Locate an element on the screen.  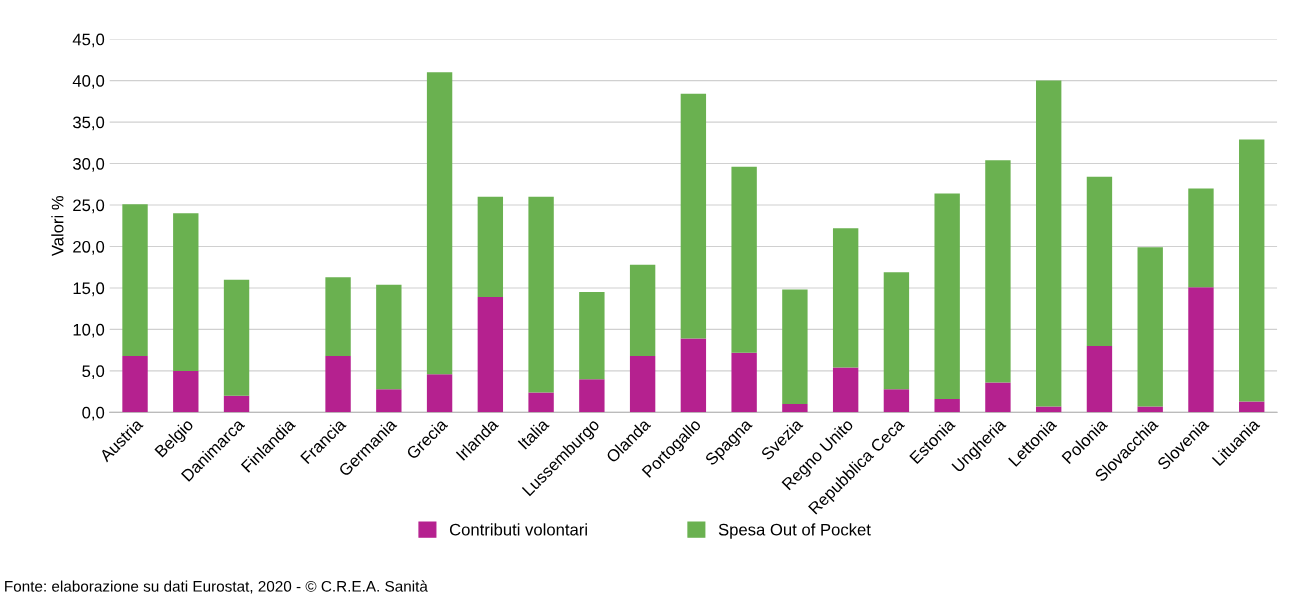
y-tick-label: 35,0 is located at coordinates (88, 123).